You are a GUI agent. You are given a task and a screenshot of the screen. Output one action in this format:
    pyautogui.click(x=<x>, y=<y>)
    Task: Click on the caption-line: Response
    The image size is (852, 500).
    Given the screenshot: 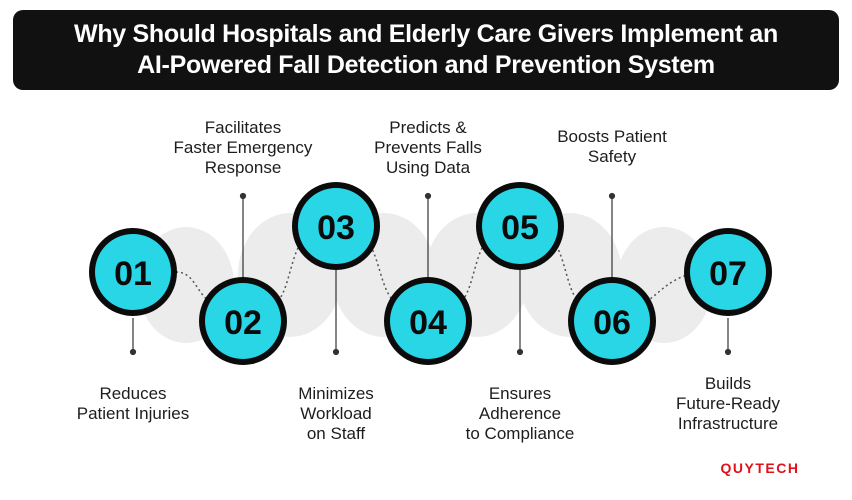 What is the action you would take?
    pyautogui.click(x=243, y=167)
    